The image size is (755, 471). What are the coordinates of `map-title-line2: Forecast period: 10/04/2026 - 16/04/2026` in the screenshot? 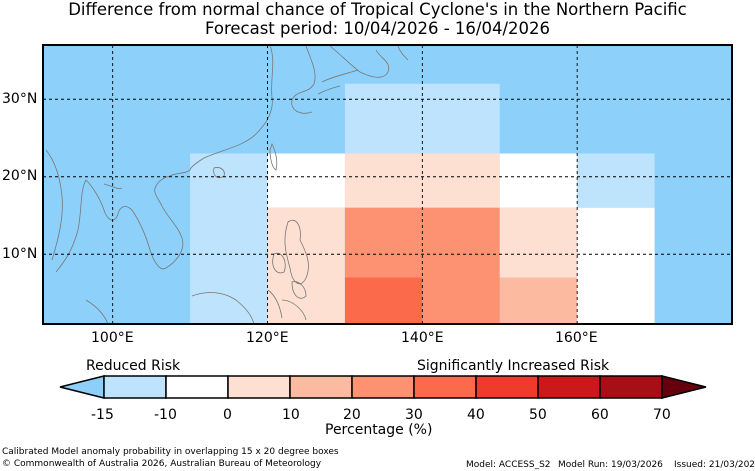 It's located at (377, 28).